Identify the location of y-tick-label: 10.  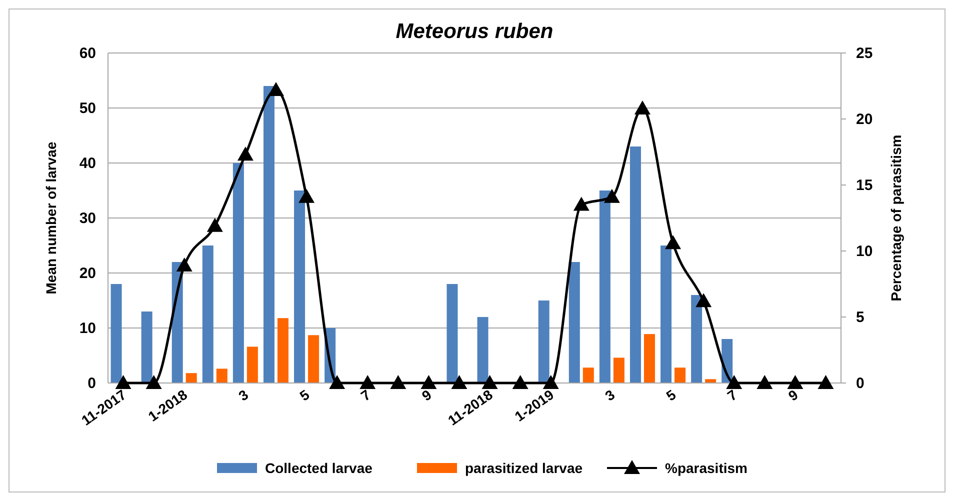
(87, 328).